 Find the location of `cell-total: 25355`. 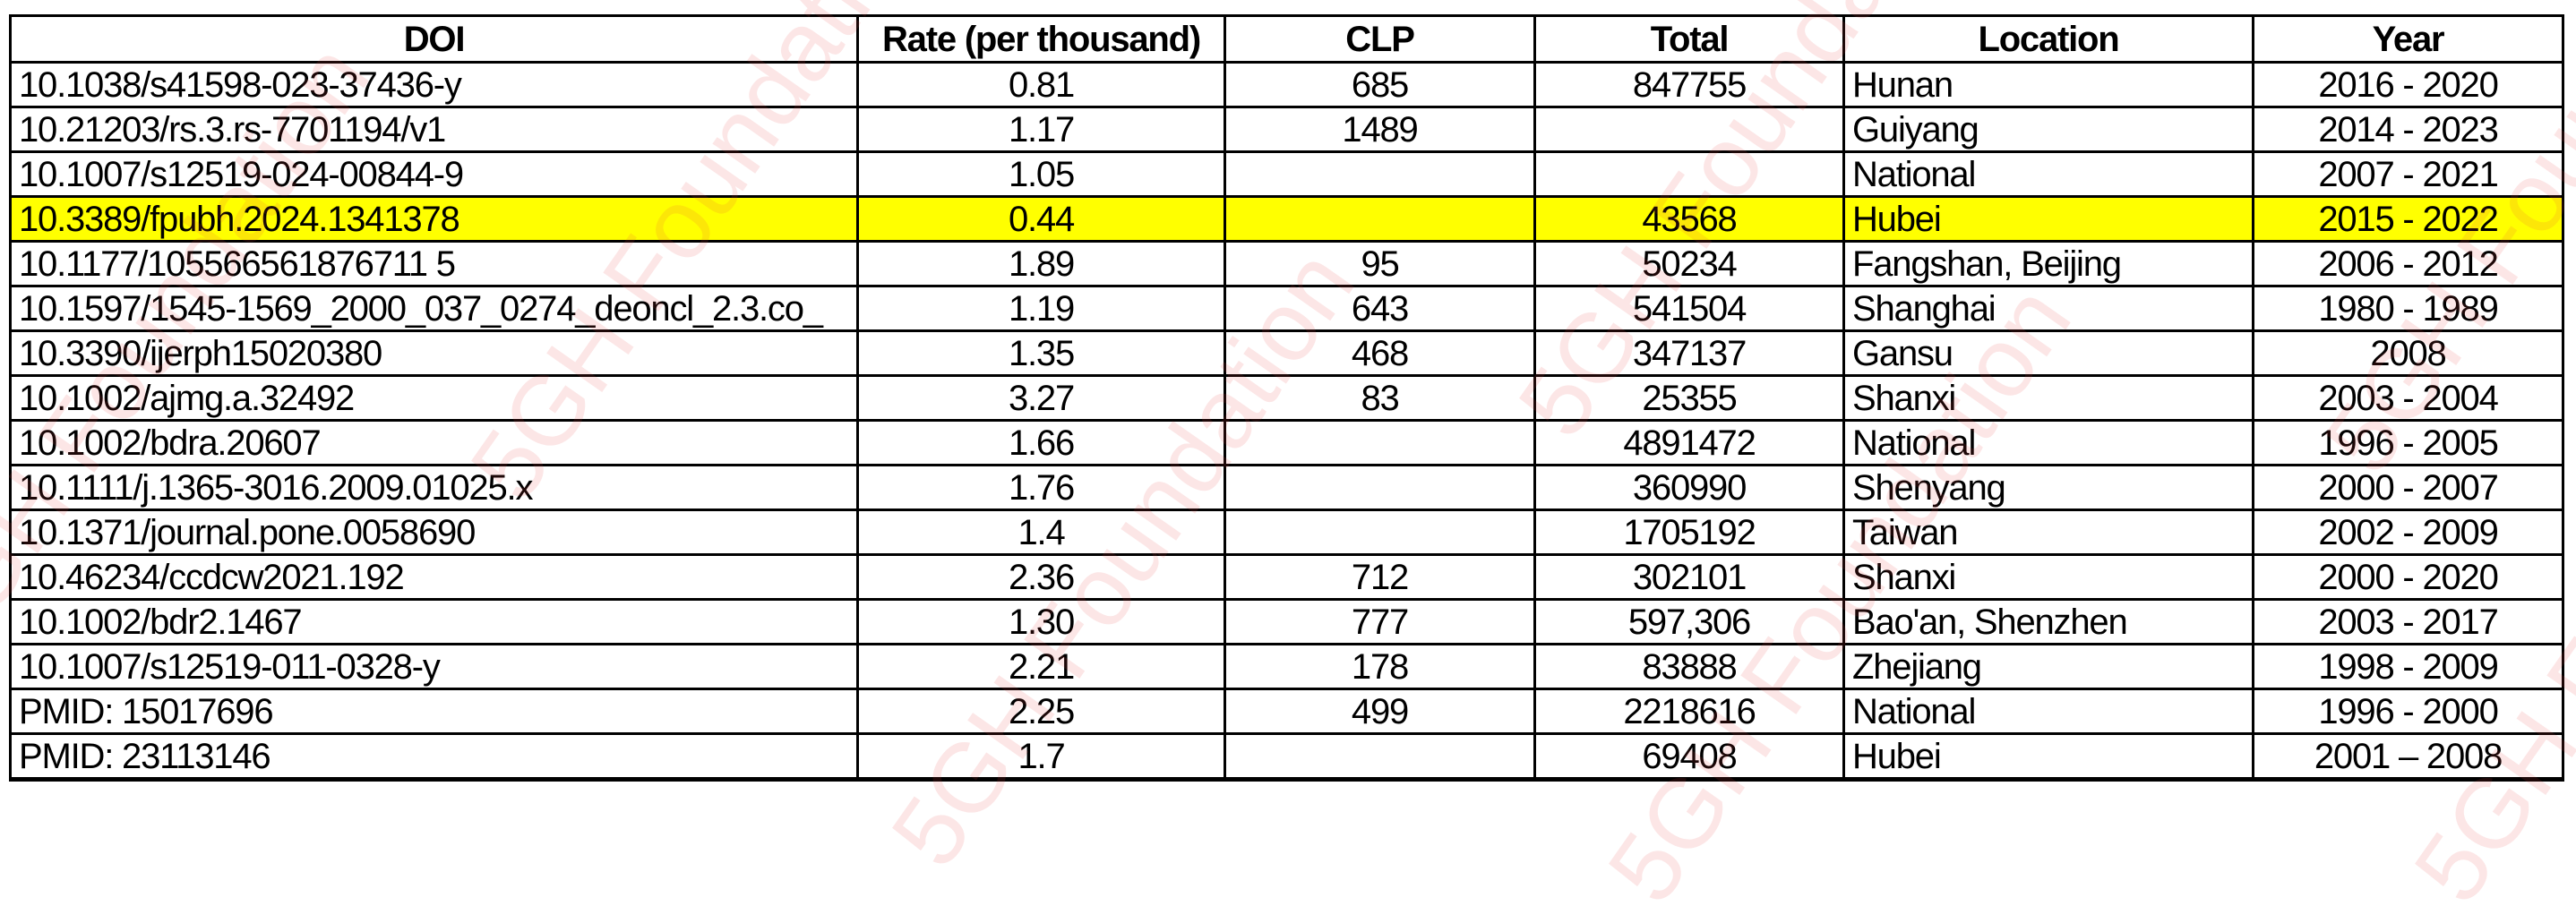

cell-total: 25355 is located at coordinates (1689, 398).